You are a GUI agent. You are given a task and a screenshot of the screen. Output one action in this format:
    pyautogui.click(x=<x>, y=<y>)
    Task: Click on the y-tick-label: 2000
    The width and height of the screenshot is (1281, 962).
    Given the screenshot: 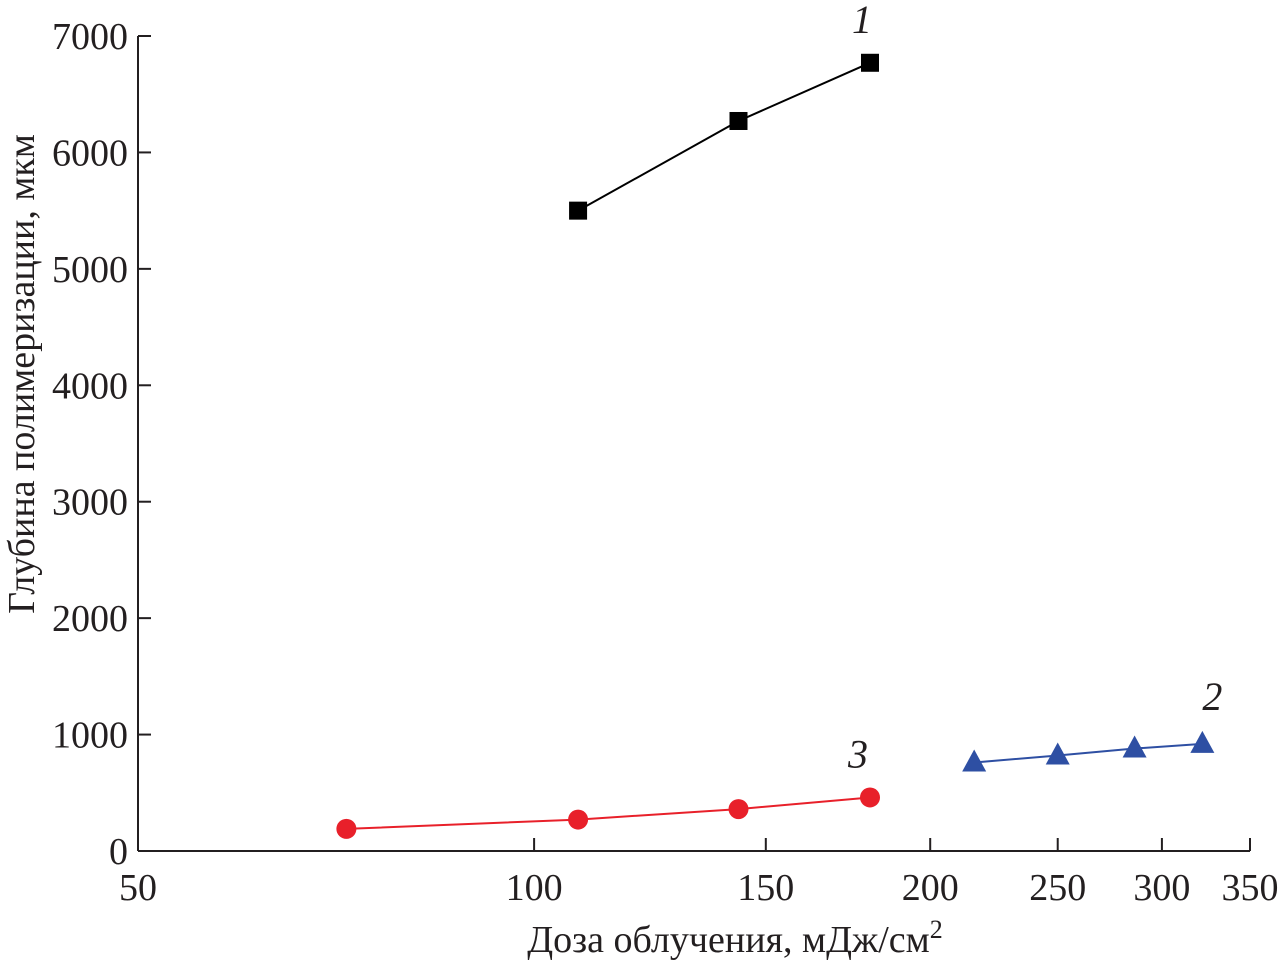 What is the action you would take?
    pyautogui.click(x=90, y=619)
    